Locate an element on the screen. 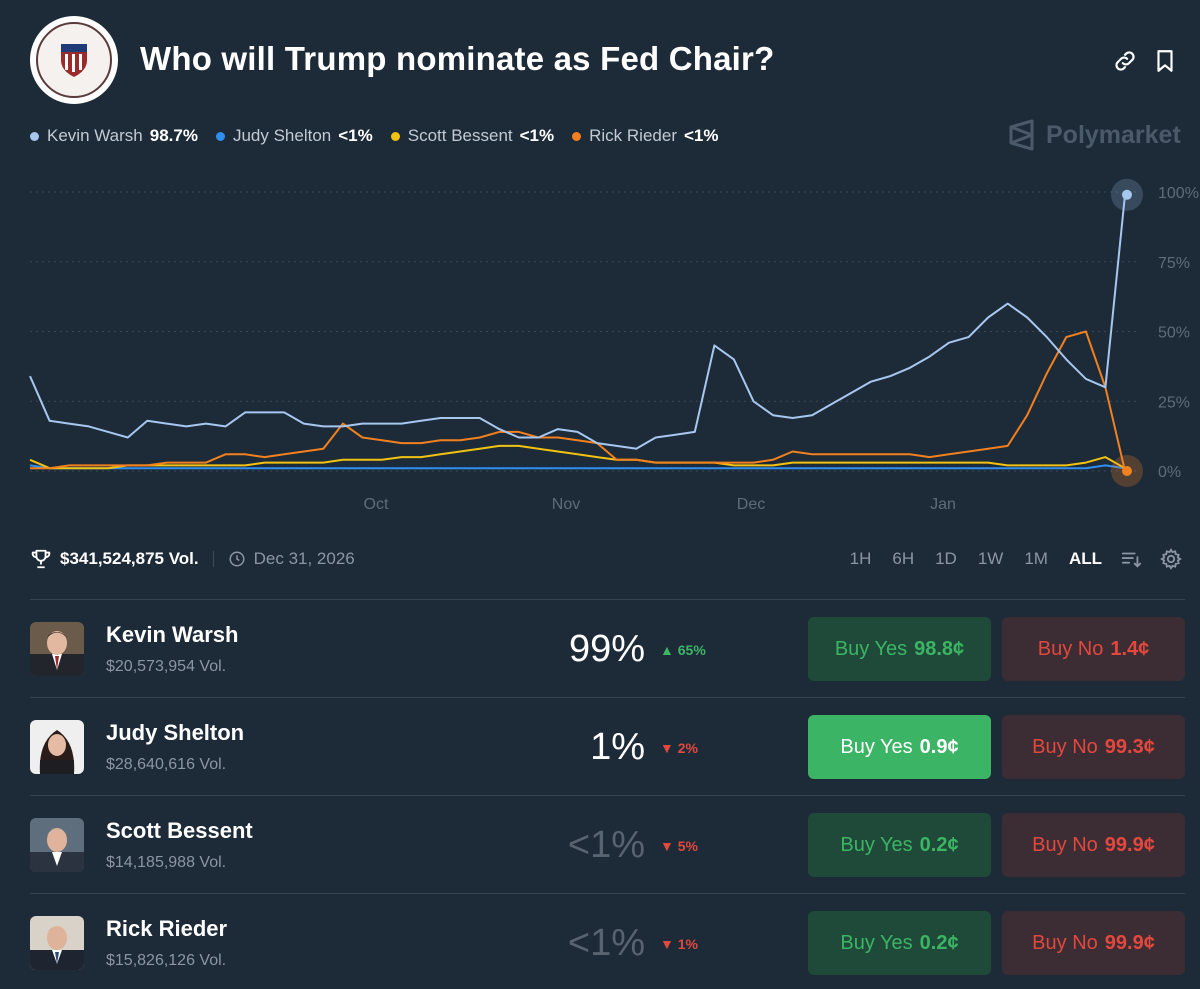 The image size is (1200, 989). buy-no-price: 1.4¢ is located at coordinates (1130, 648).